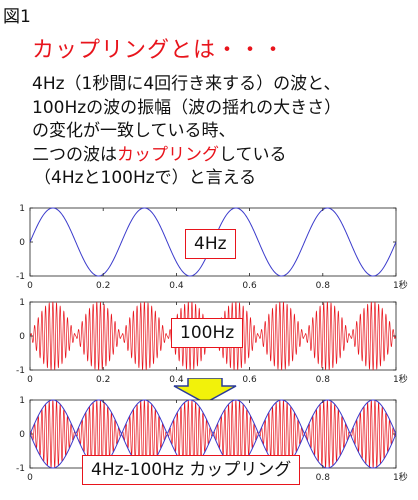  I want to click on heading: カップリングとは・・・, so click(159, 50).